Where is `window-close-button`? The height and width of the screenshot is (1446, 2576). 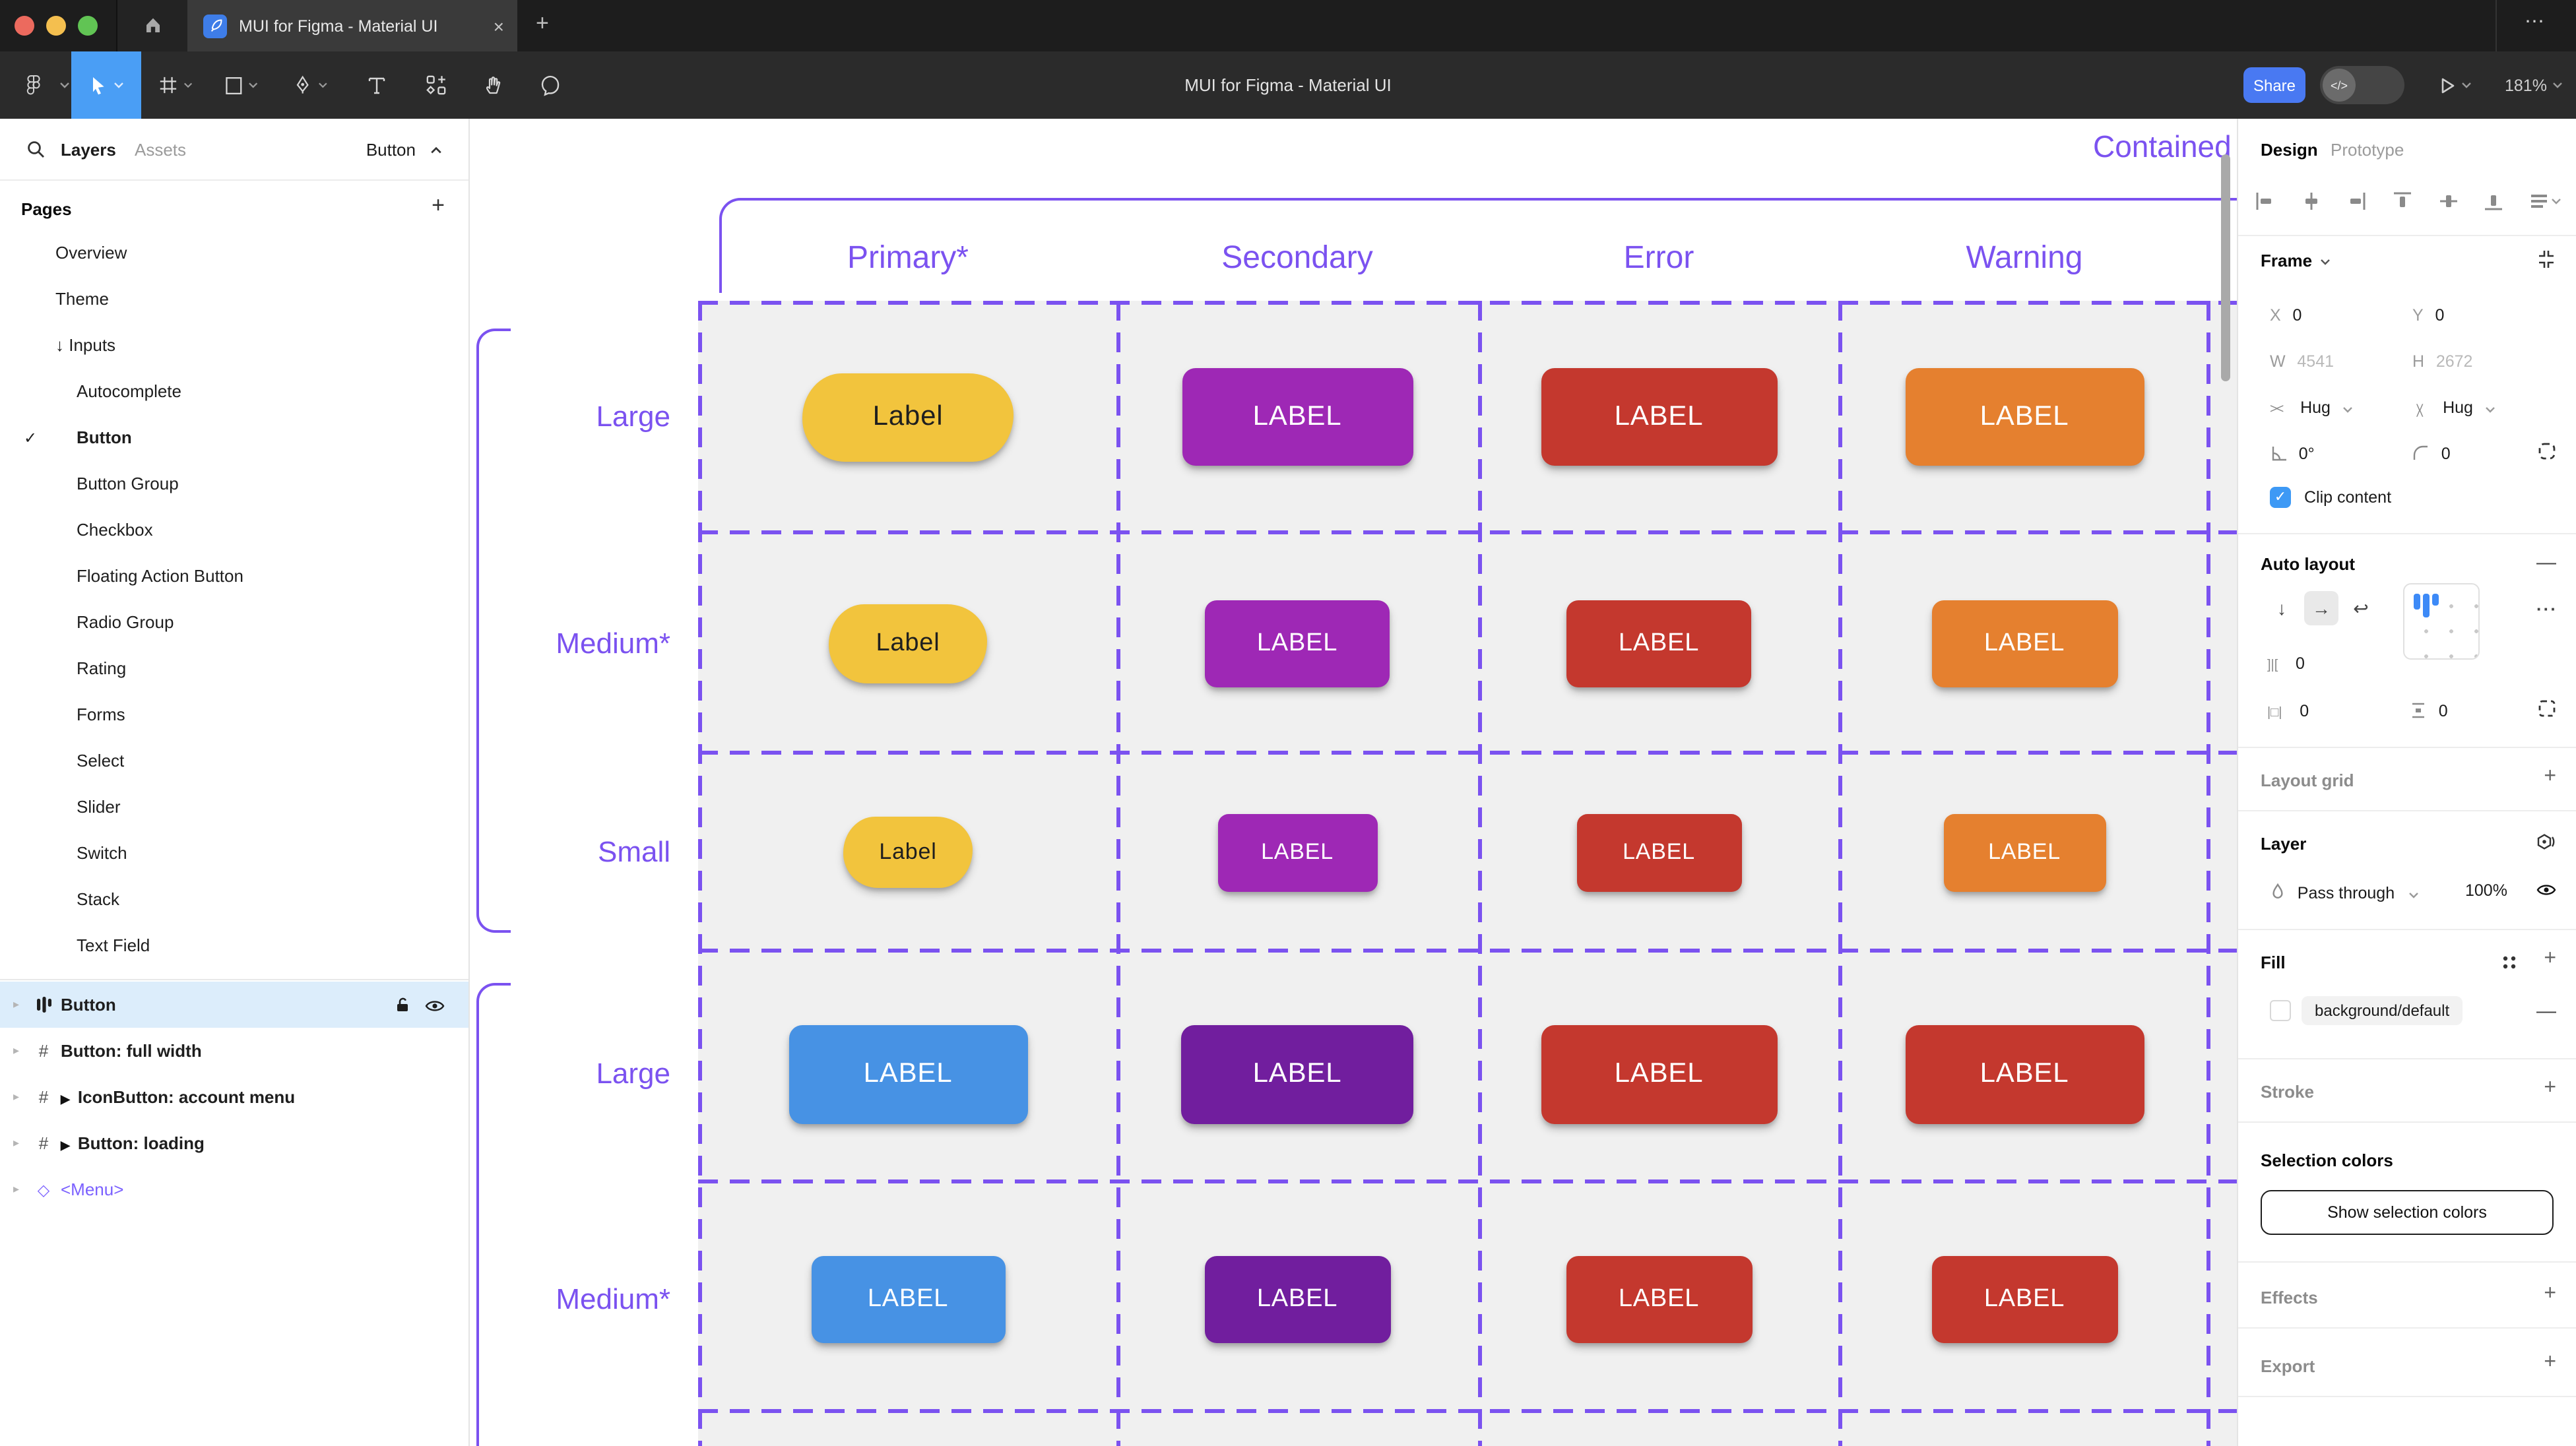 window-close-button is located at coordinates (24, 26).